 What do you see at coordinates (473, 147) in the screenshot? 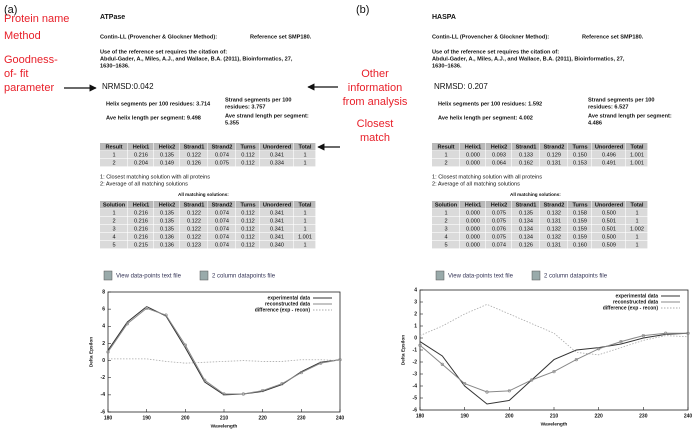
I see `table-header-text: Helix1` at bounding box center [473, 147].